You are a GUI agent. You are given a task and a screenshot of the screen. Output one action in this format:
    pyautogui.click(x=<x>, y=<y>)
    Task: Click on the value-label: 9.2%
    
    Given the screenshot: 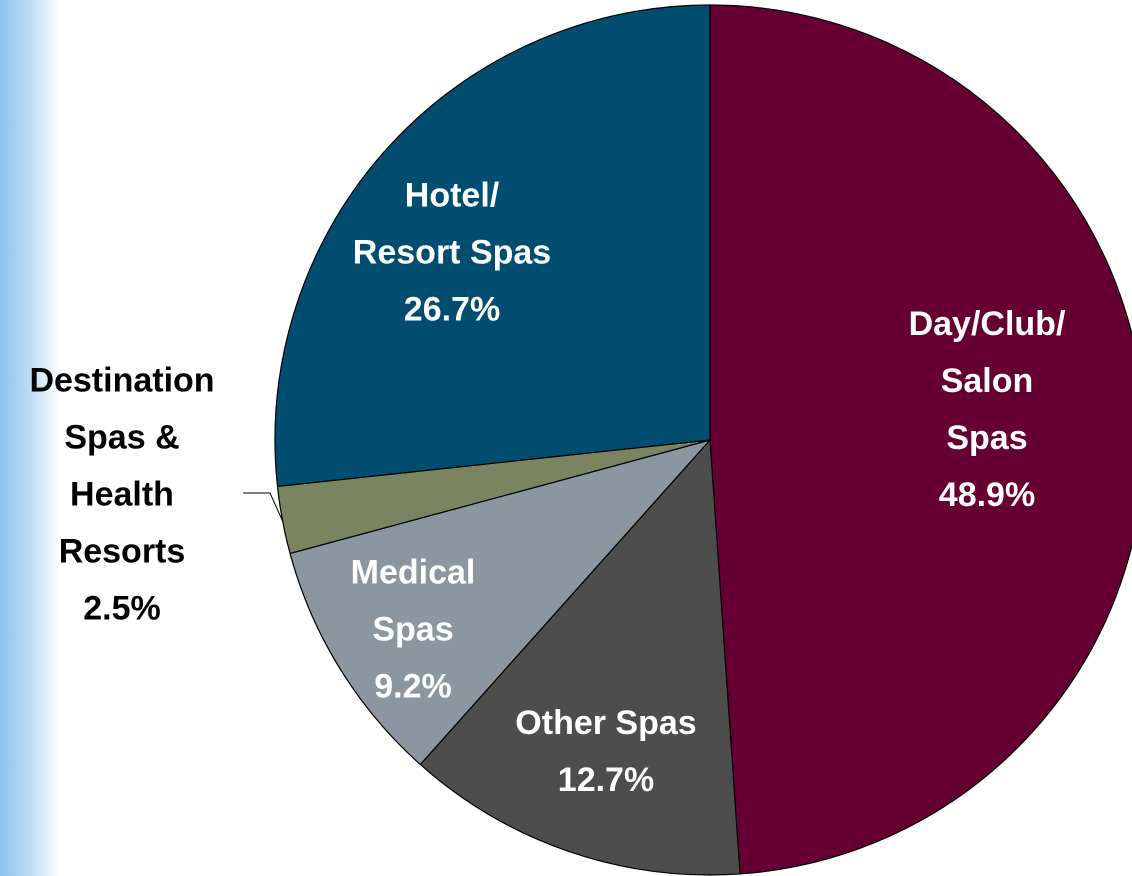 What is the action you would take?
    pyautogui.click(x=413, y=686)
    